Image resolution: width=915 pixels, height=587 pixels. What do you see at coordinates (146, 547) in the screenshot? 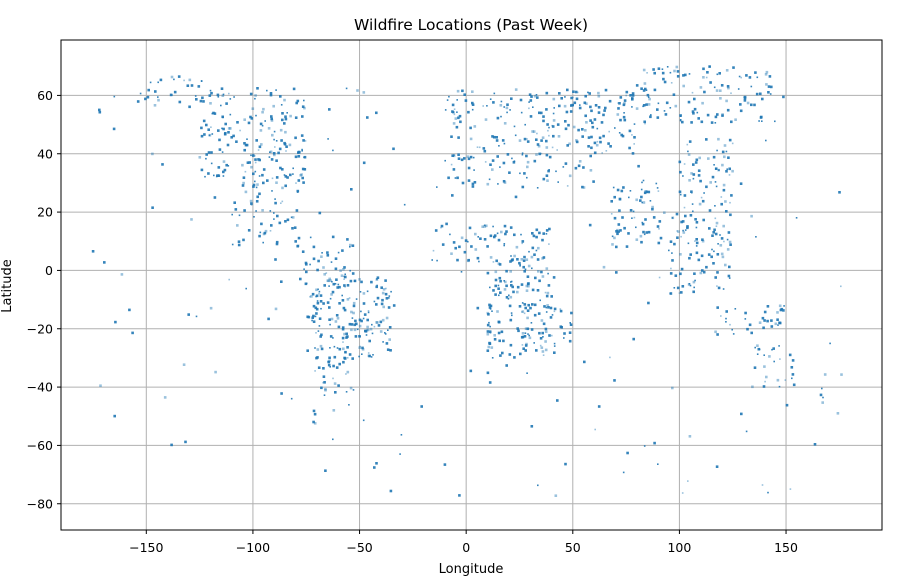
I see `x-tick-label: −150` at bounding box center [146, 547].